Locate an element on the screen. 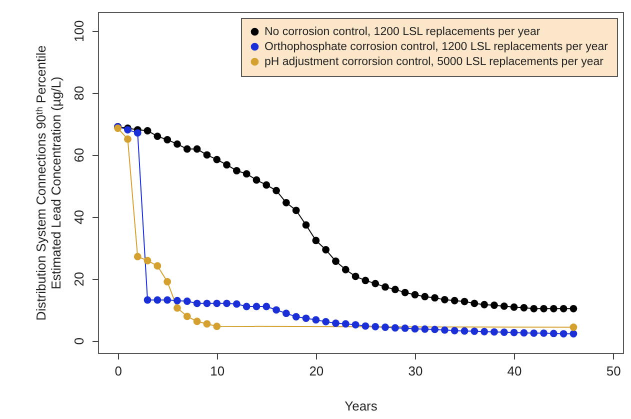 The image size is (631, 419). y-tick-label: 80 is located at coordinates (79, 93).